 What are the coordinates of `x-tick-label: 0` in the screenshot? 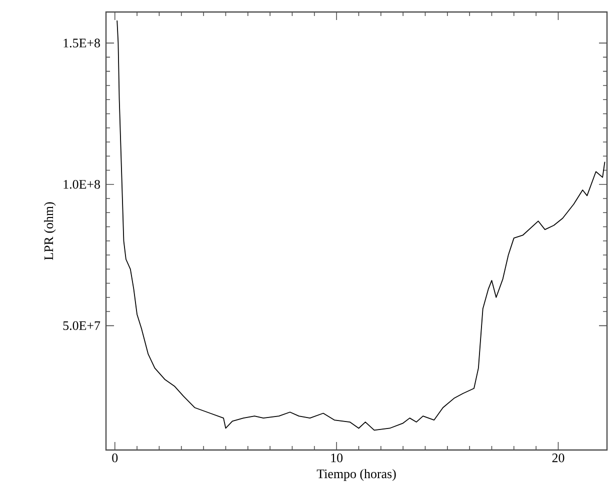 It's located at (115, 458).